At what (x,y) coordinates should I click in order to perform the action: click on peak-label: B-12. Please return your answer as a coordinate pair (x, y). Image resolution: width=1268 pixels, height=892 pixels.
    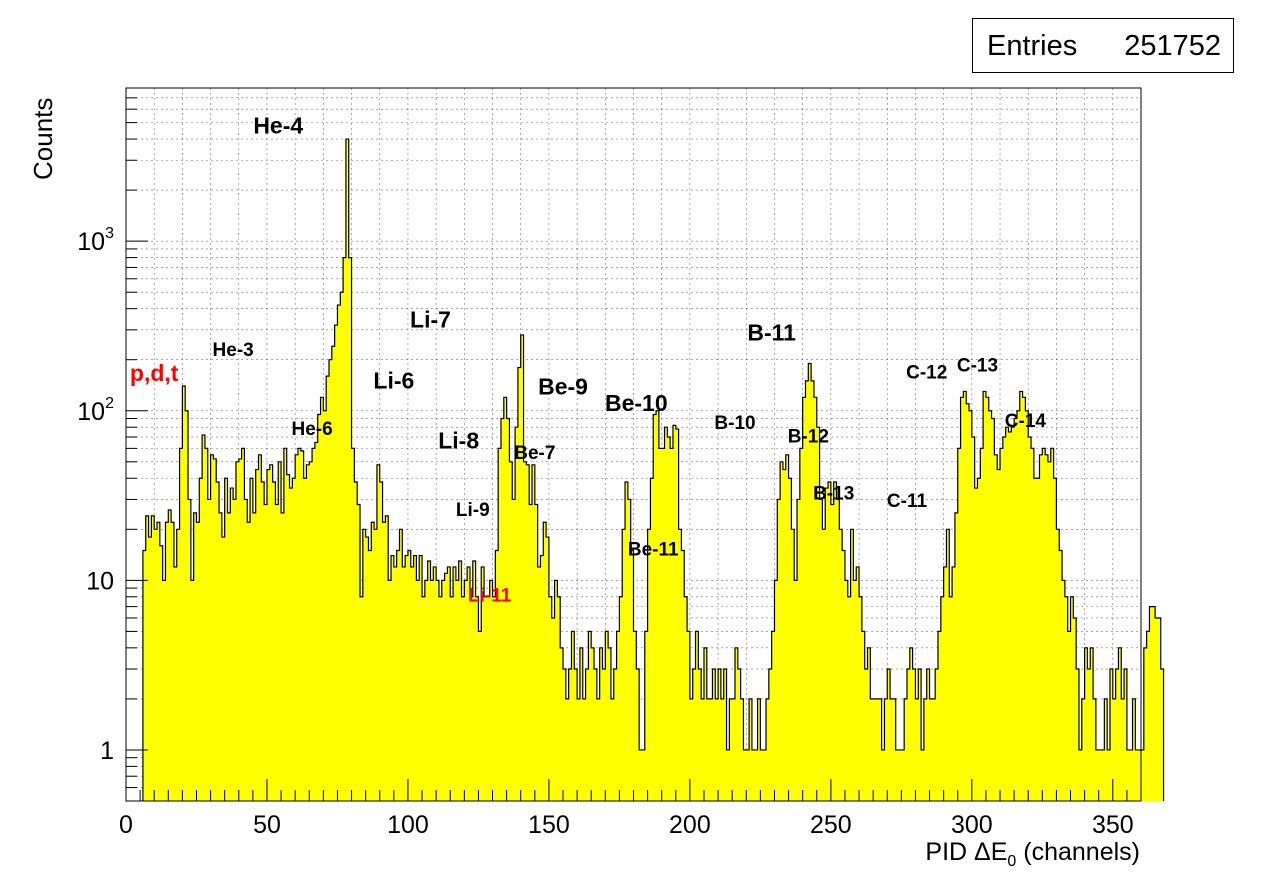
    Looking at the image, I should click on (808, 436).